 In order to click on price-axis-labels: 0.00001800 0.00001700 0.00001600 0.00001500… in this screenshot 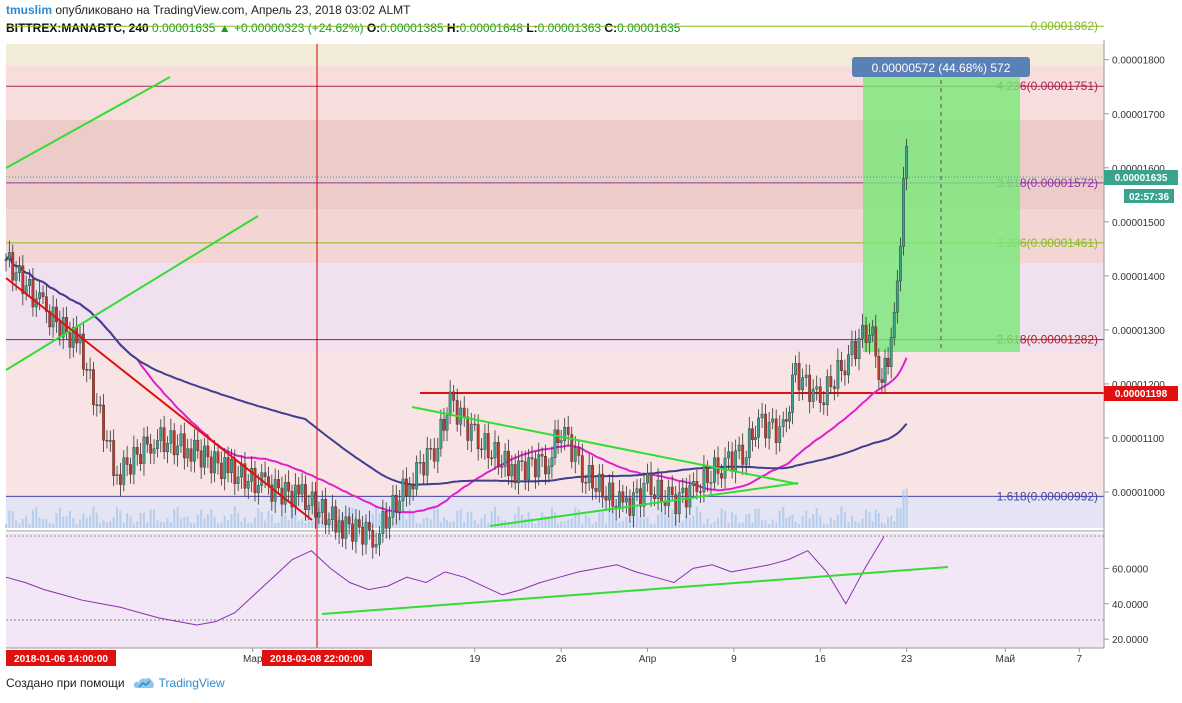, I will do `click(1134, 277)`.